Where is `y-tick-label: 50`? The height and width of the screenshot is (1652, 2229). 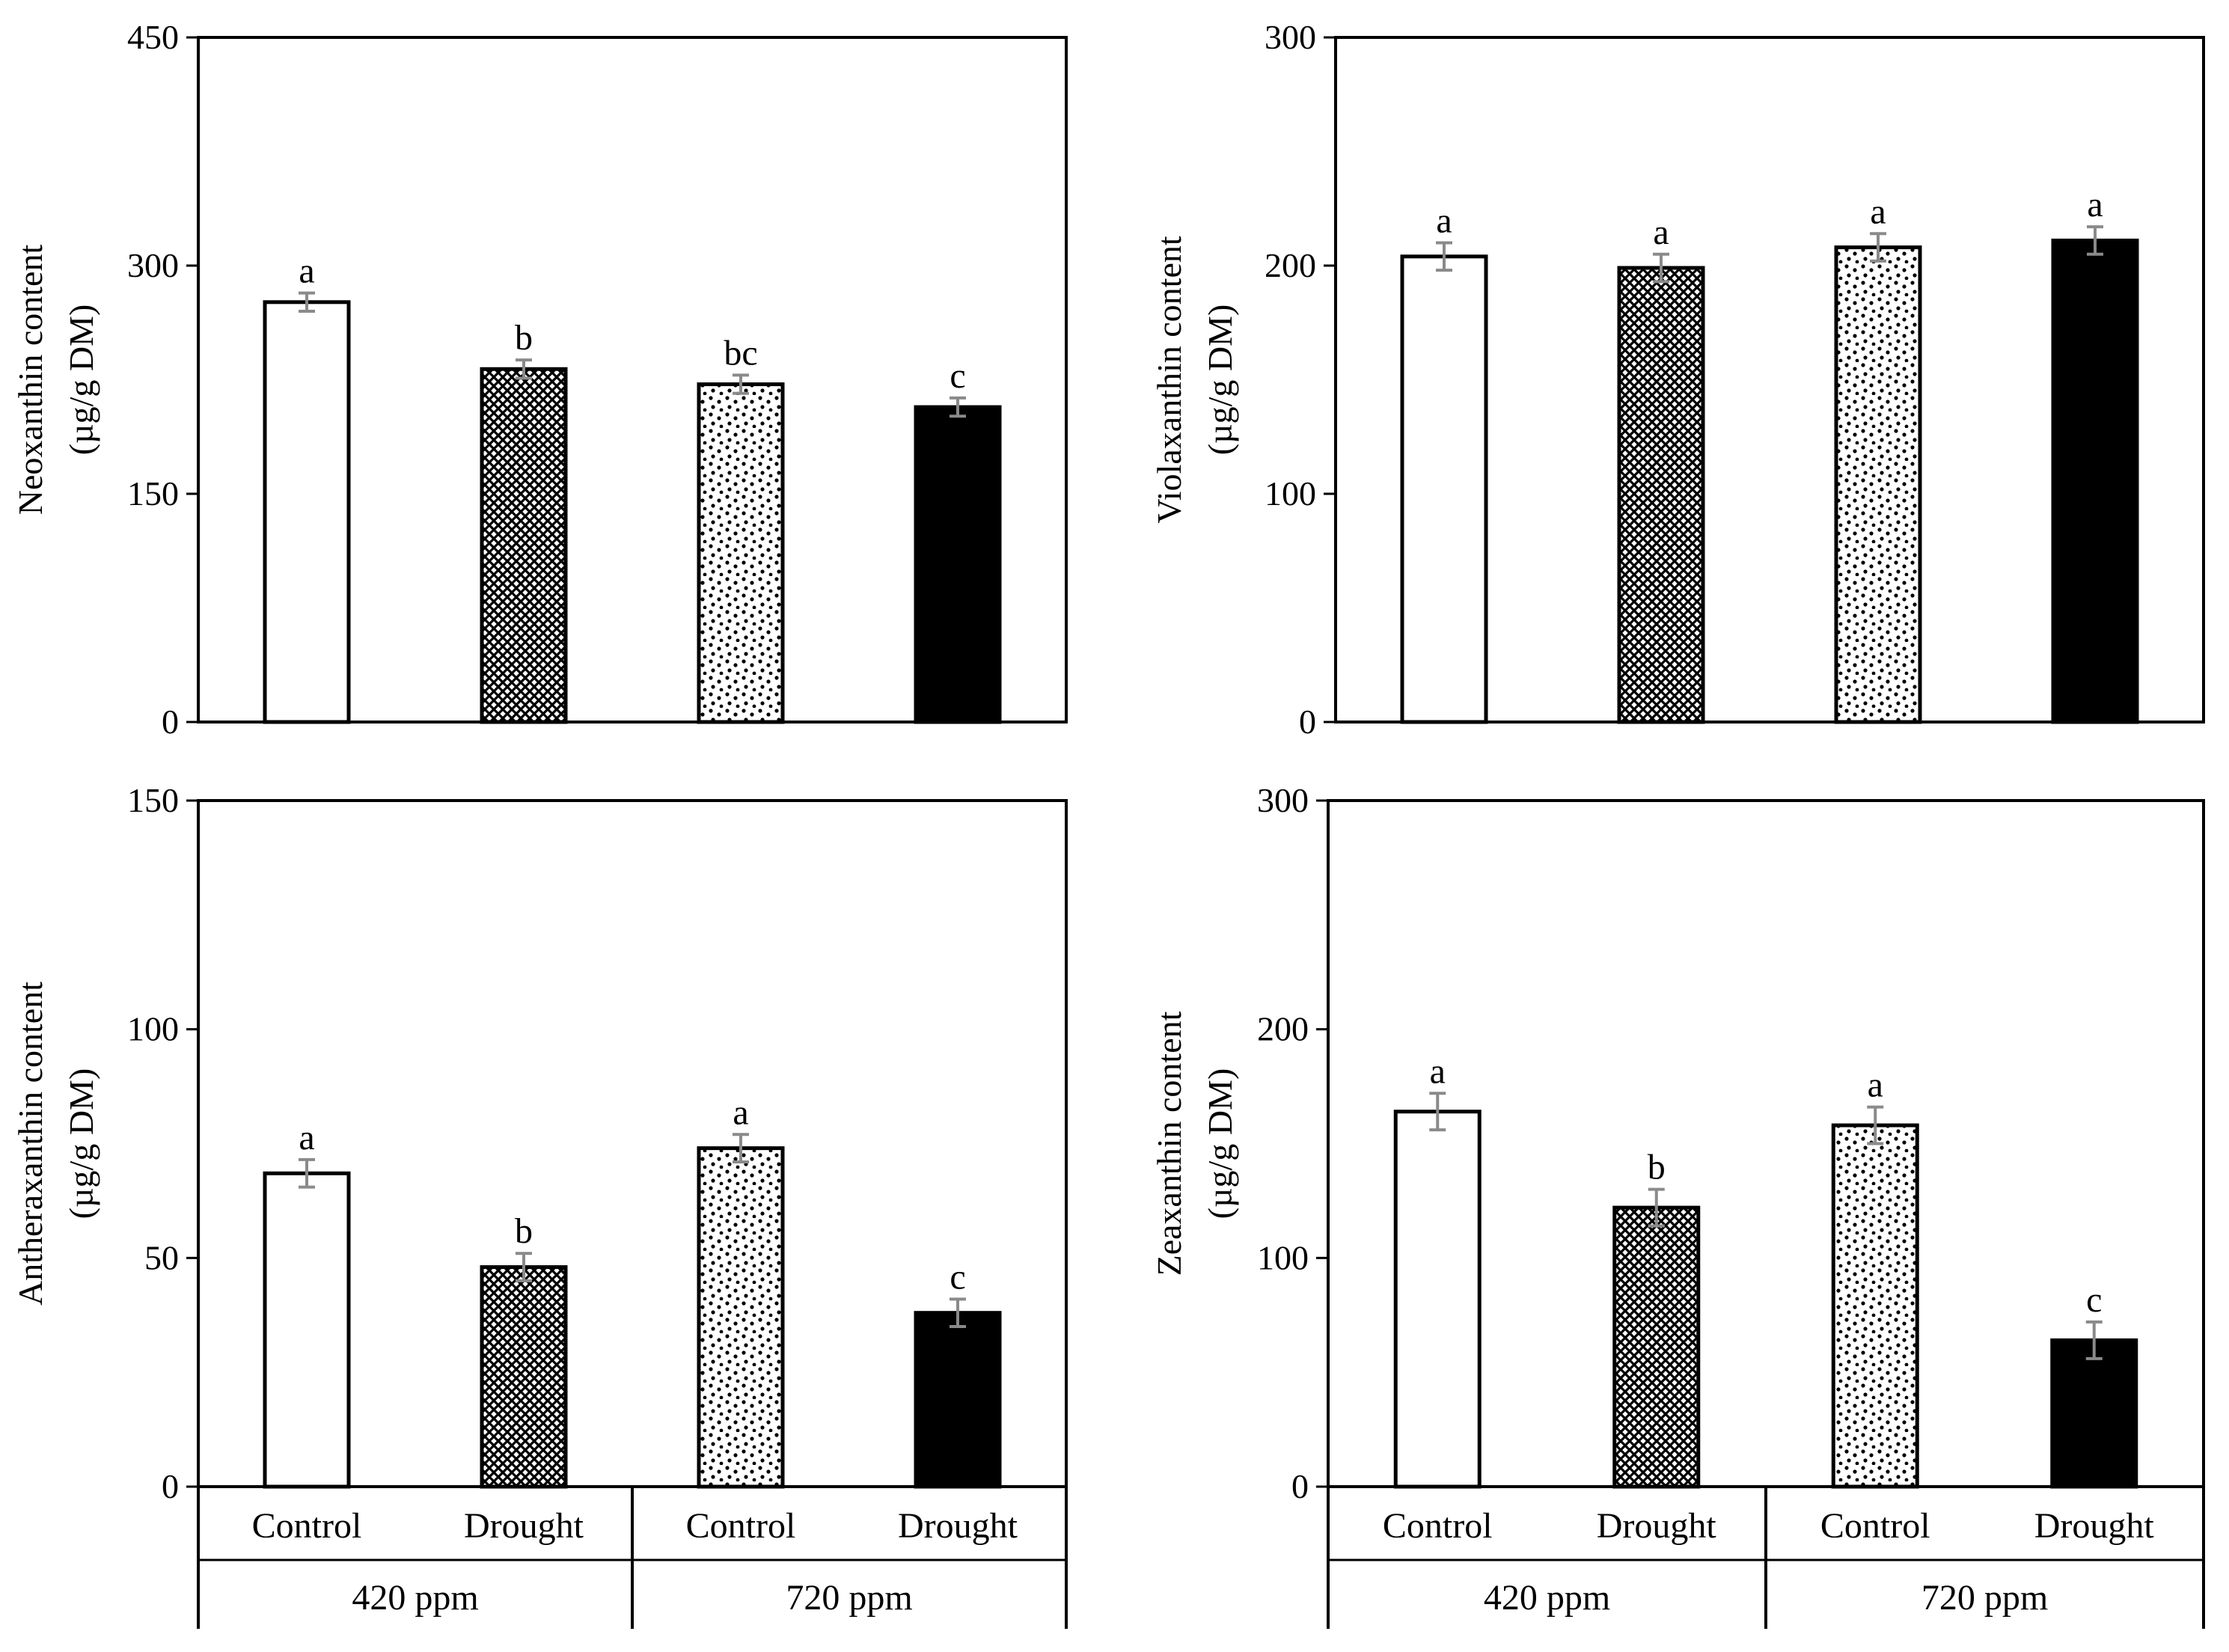
y-tick-label: 50 is located at coordinates (161, 1257).